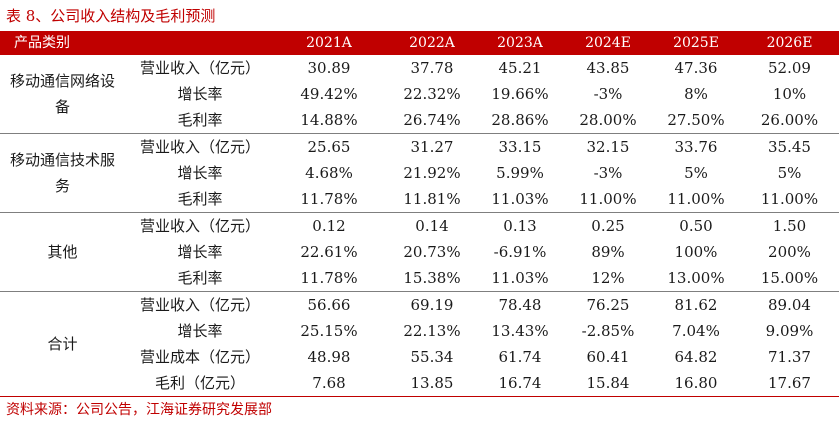 This screenshot has height=423, width=839. What do you see at coordinates (329, 120) in the screenshot?
I see `table-cell: 14.88%` at bounding box center [329, 120].